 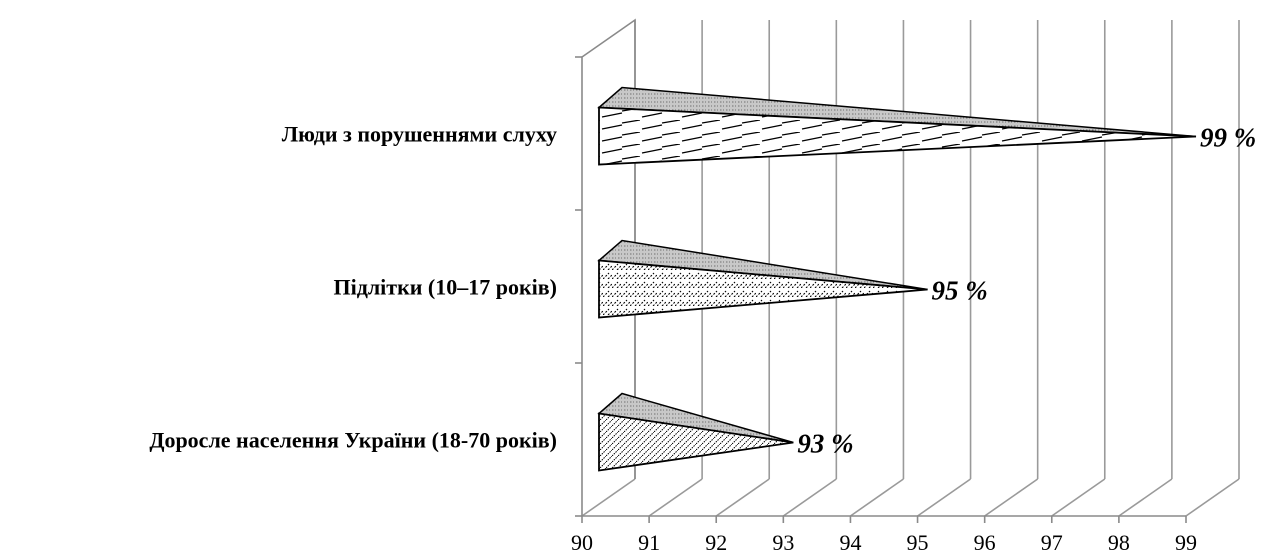 I want to click on x-tick-label: 97, so click(x=1052, y=542).